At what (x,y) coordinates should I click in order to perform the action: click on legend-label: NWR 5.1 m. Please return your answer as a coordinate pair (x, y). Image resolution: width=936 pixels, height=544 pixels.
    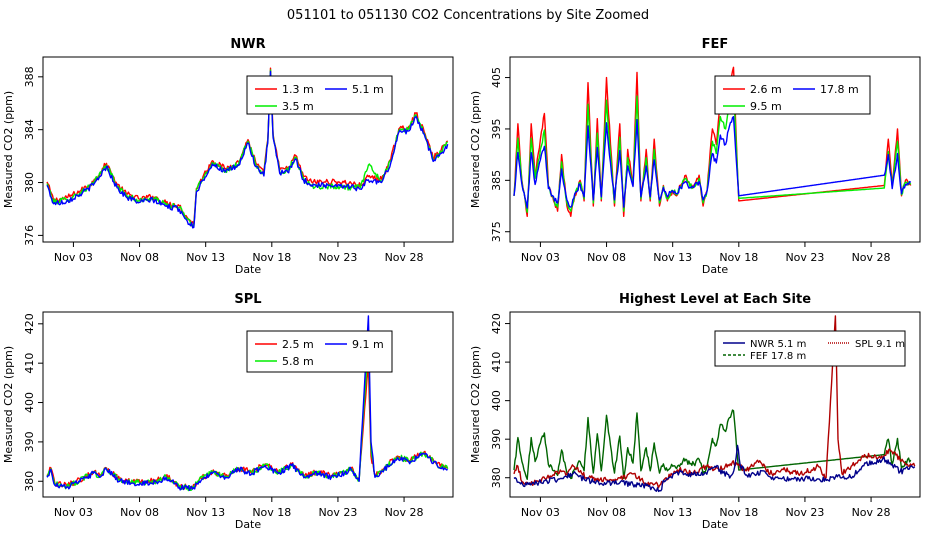
    Looking at the image, I should click on (778, 344).